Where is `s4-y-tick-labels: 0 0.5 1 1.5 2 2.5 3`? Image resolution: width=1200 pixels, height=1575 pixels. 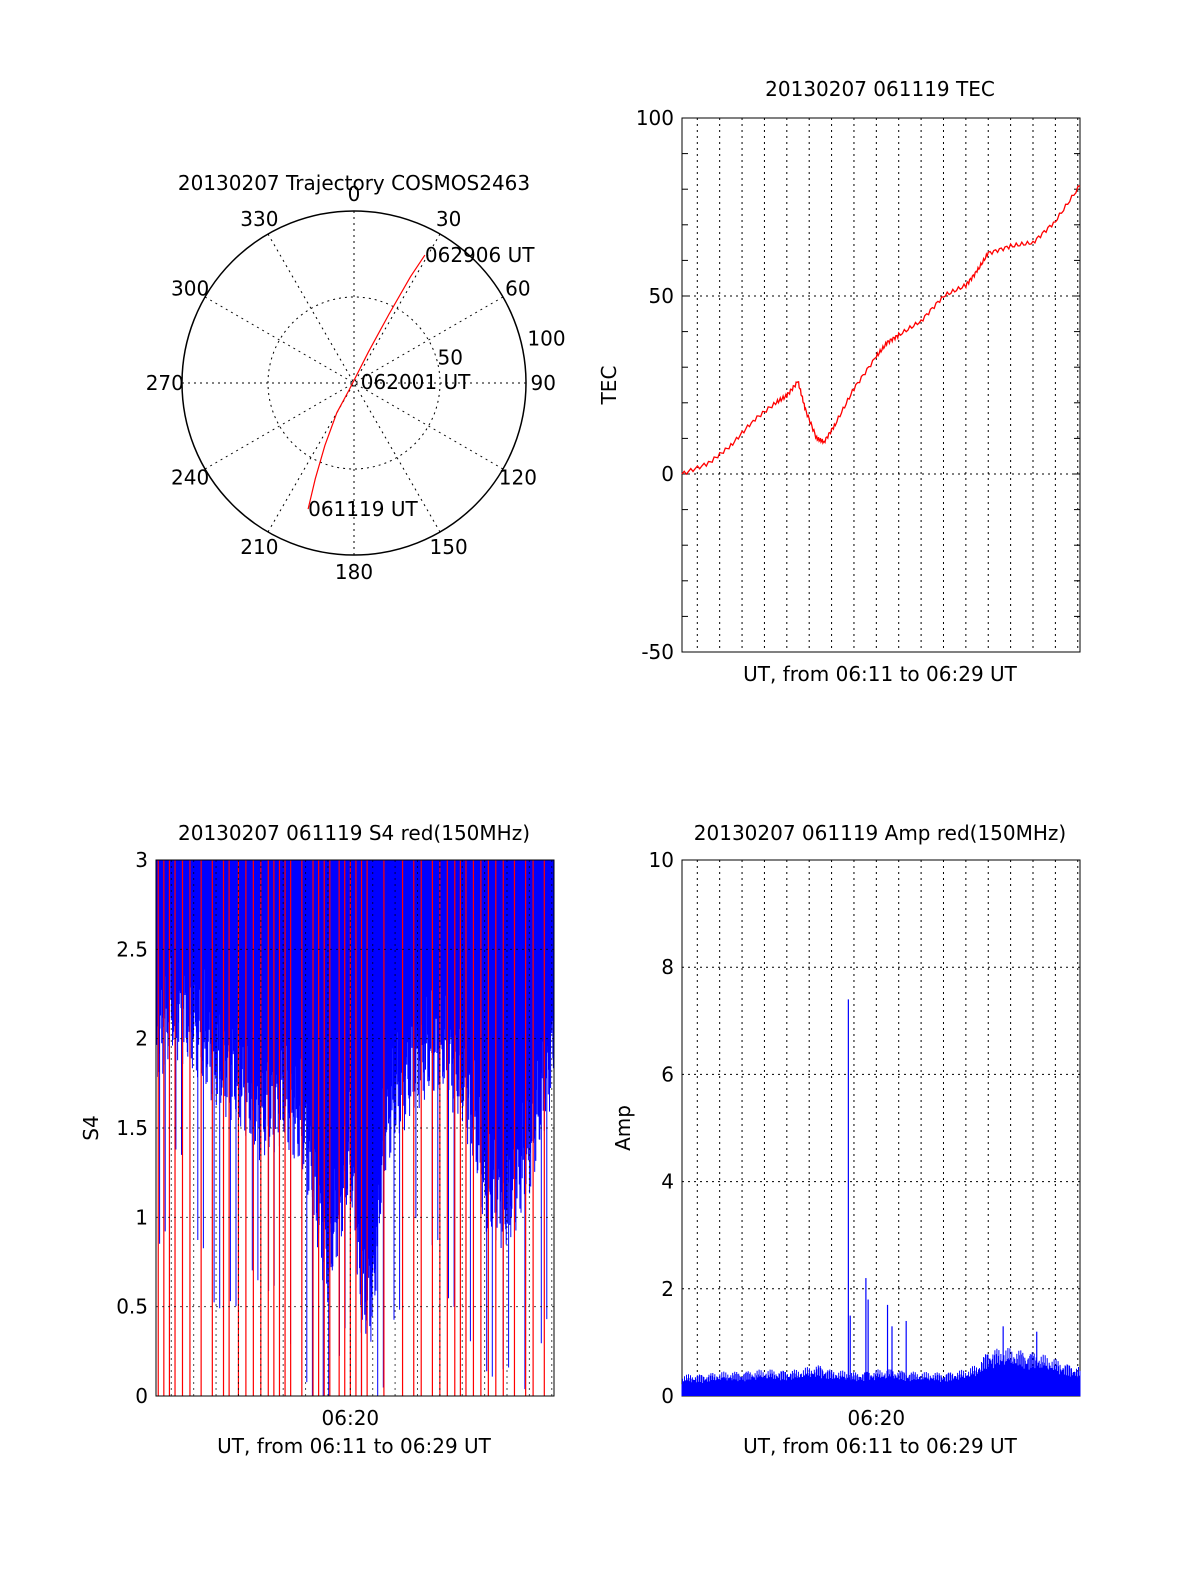
s4-y-tick-labels: 0 0.5 1 1.5 2 2.5 3 is located at coordinates (132, 1128).